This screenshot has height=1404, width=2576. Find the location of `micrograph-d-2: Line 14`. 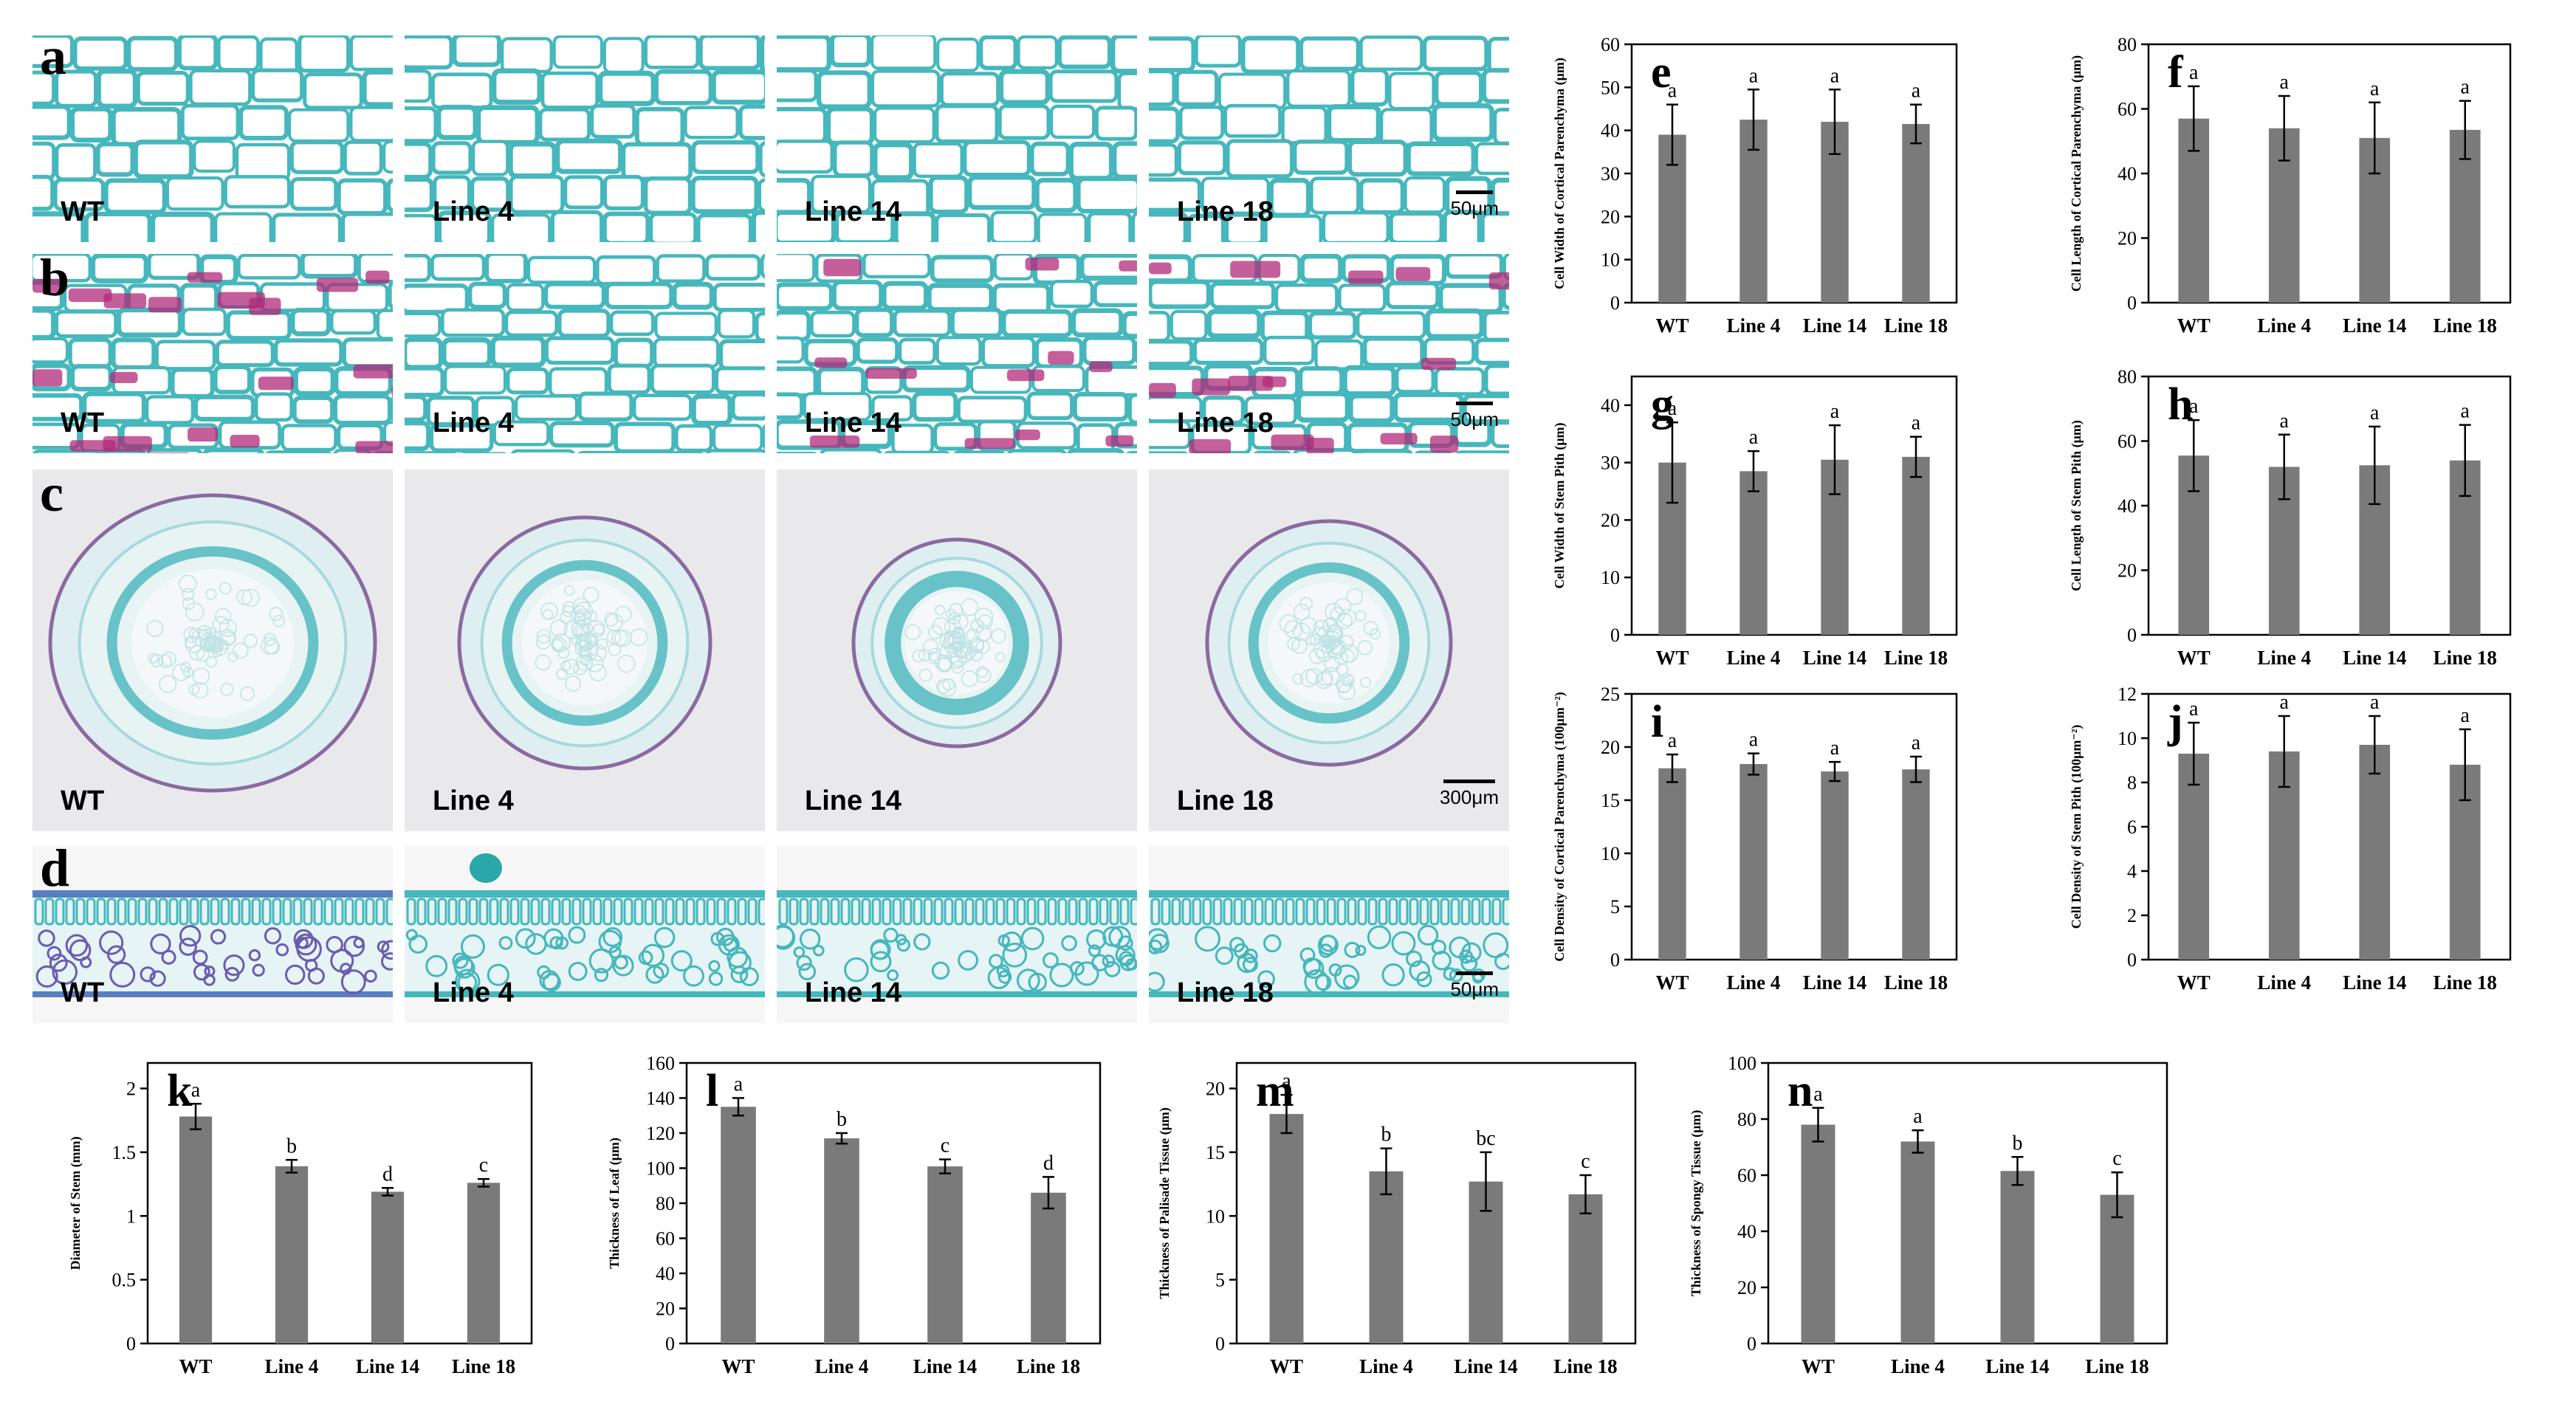

micrograph-d-2: Line 14 is located at coordinates (957, 934).